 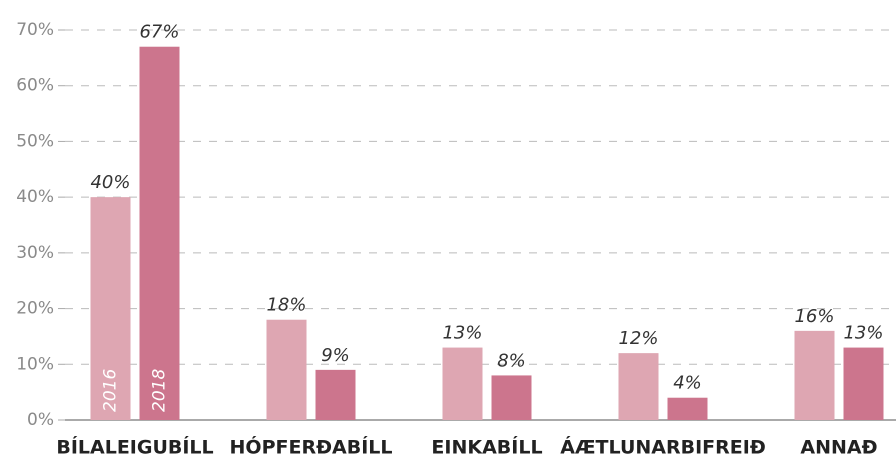 What do you see at coordinates (638, 338) in the screenshot?
I see `value-label: 12%` at bounding box center [638, 338].